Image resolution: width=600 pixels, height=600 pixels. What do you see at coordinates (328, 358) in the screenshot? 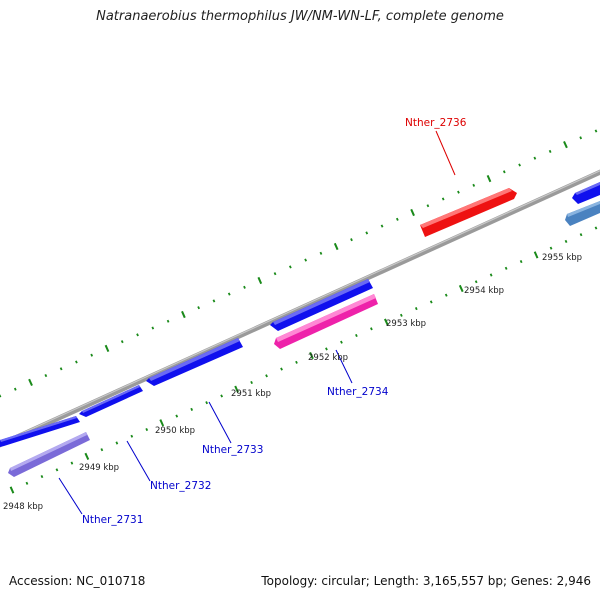
I see `position-label: 2952 kbp` at bounding box center [328, 358].